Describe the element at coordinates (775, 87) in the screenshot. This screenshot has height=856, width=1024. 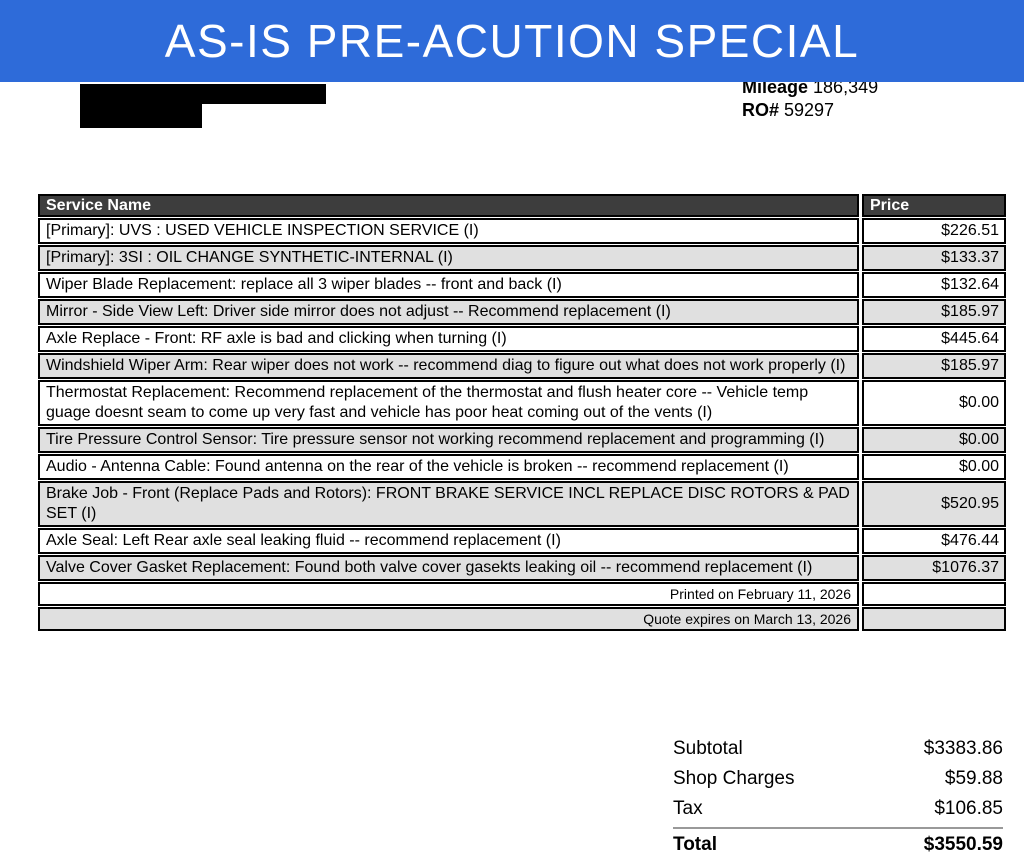
I see `mileage-label: Mileage` at that location.